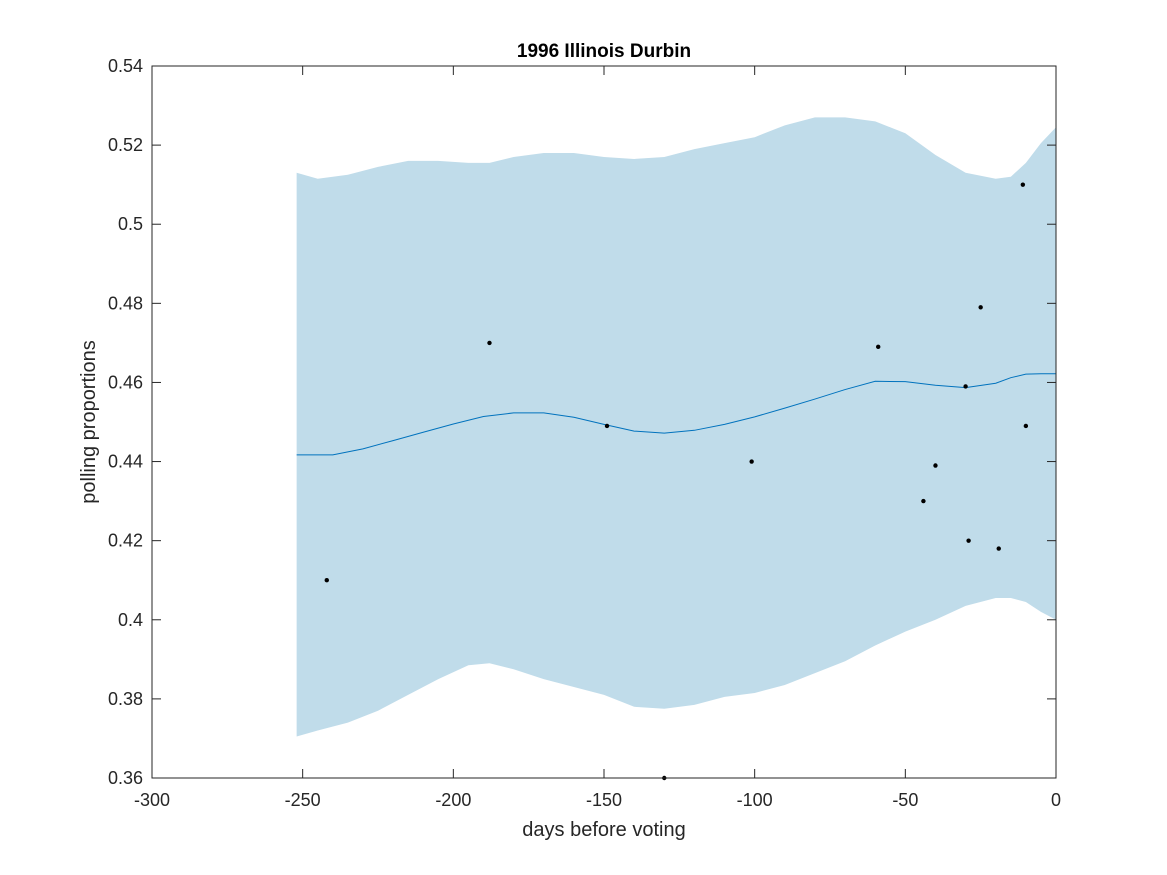 The image size is (1167, 875). What do you see at coordinates (755, 800) in the screenshot?
I see `x-tick-label: -100` at bounding box center [755, 800].